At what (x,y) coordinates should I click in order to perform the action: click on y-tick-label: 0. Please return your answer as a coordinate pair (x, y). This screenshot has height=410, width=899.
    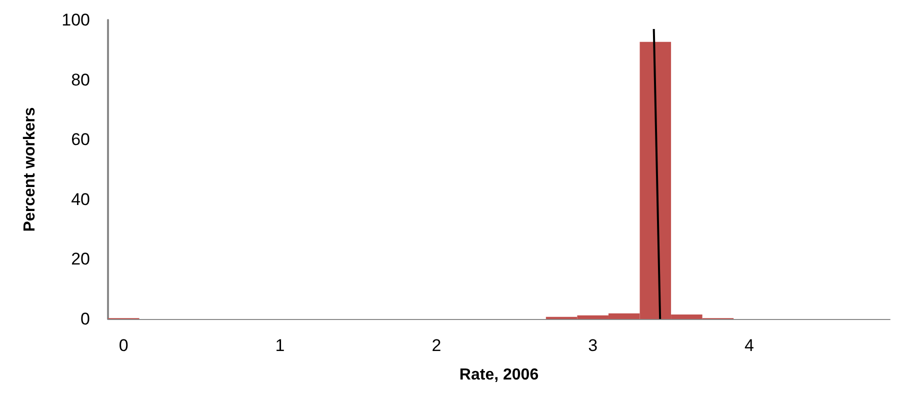
    Looking at the image, I should click on (85, 319).